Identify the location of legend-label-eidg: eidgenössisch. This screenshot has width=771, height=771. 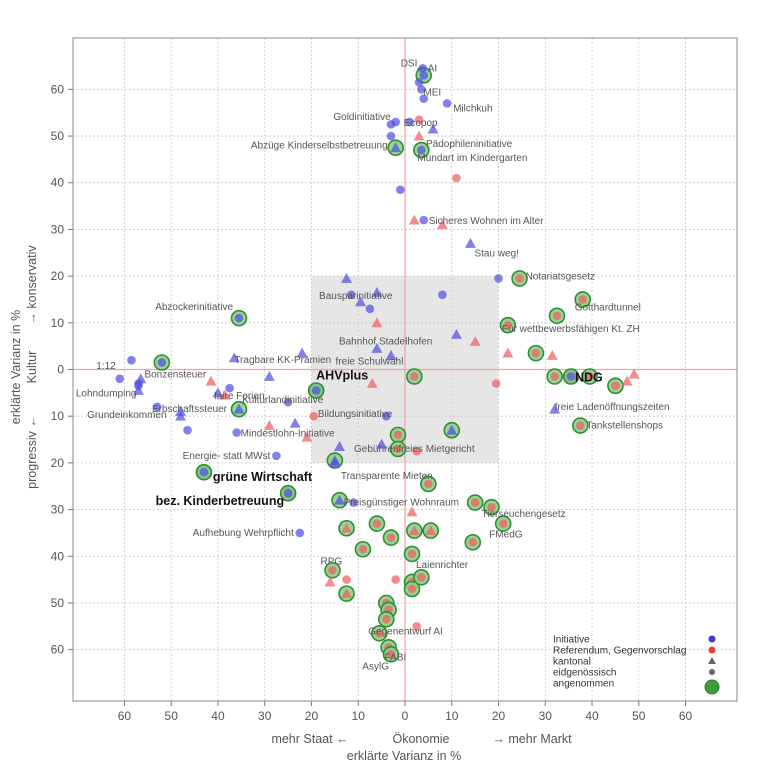
(584, 673).